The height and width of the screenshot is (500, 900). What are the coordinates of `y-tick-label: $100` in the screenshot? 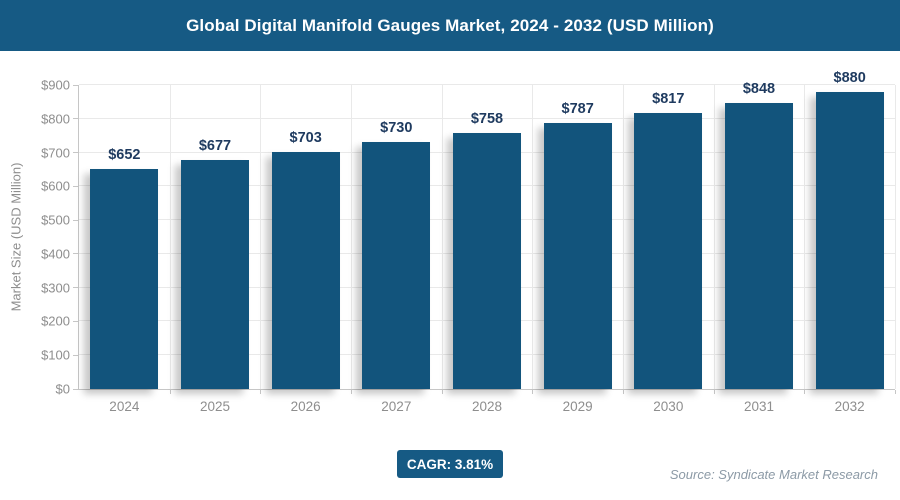 It's located at (55, 355).